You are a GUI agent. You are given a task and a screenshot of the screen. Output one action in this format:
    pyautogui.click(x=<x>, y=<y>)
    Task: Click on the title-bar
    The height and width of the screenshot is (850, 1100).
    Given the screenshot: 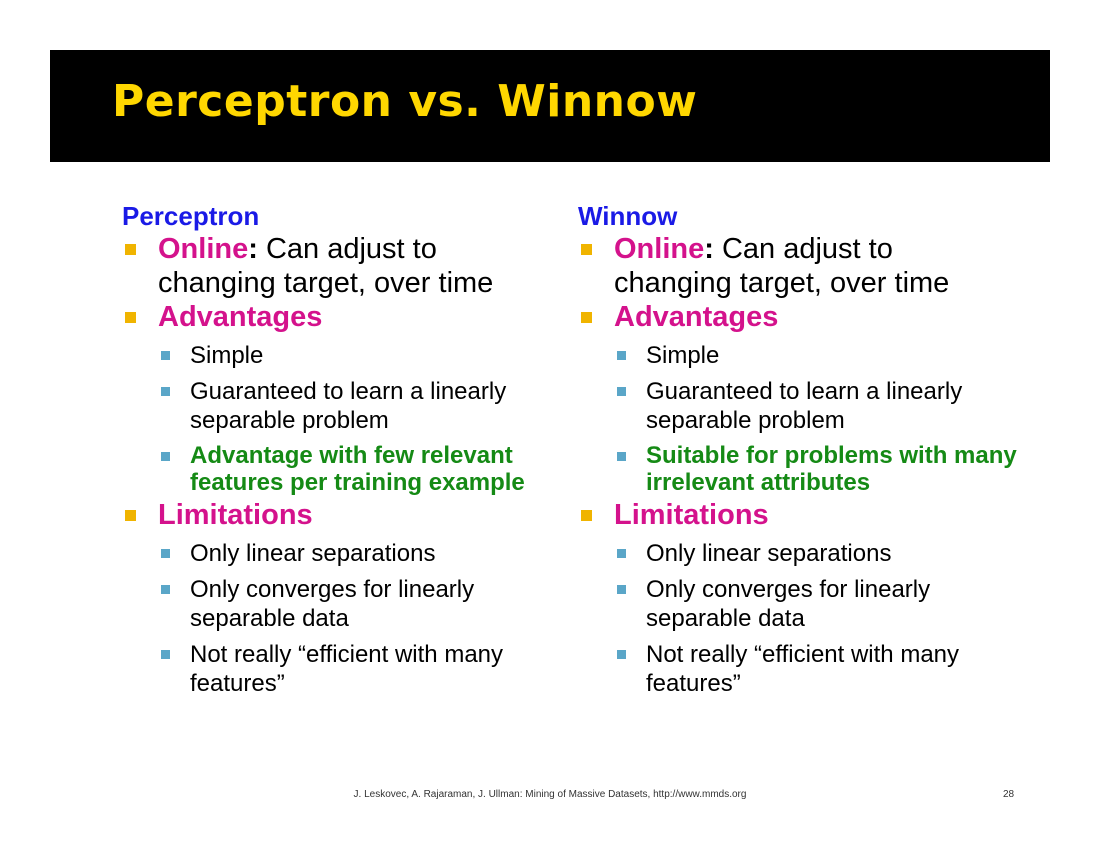 What is the action you would take?
    pyautogui.click(x=550, y=106)
    